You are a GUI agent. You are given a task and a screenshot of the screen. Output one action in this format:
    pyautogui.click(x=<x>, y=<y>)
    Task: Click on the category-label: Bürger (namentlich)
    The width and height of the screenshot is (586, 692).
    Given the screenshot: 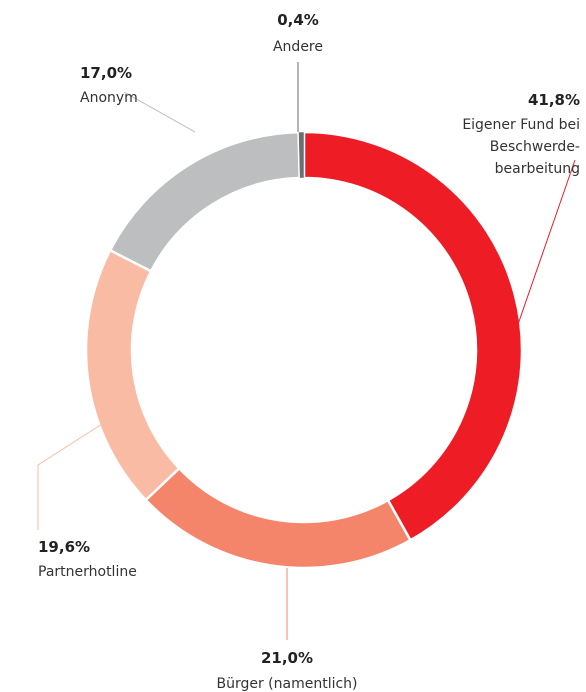 What is the action you would take?
    pyautogui.click(x=286, y=684)
    